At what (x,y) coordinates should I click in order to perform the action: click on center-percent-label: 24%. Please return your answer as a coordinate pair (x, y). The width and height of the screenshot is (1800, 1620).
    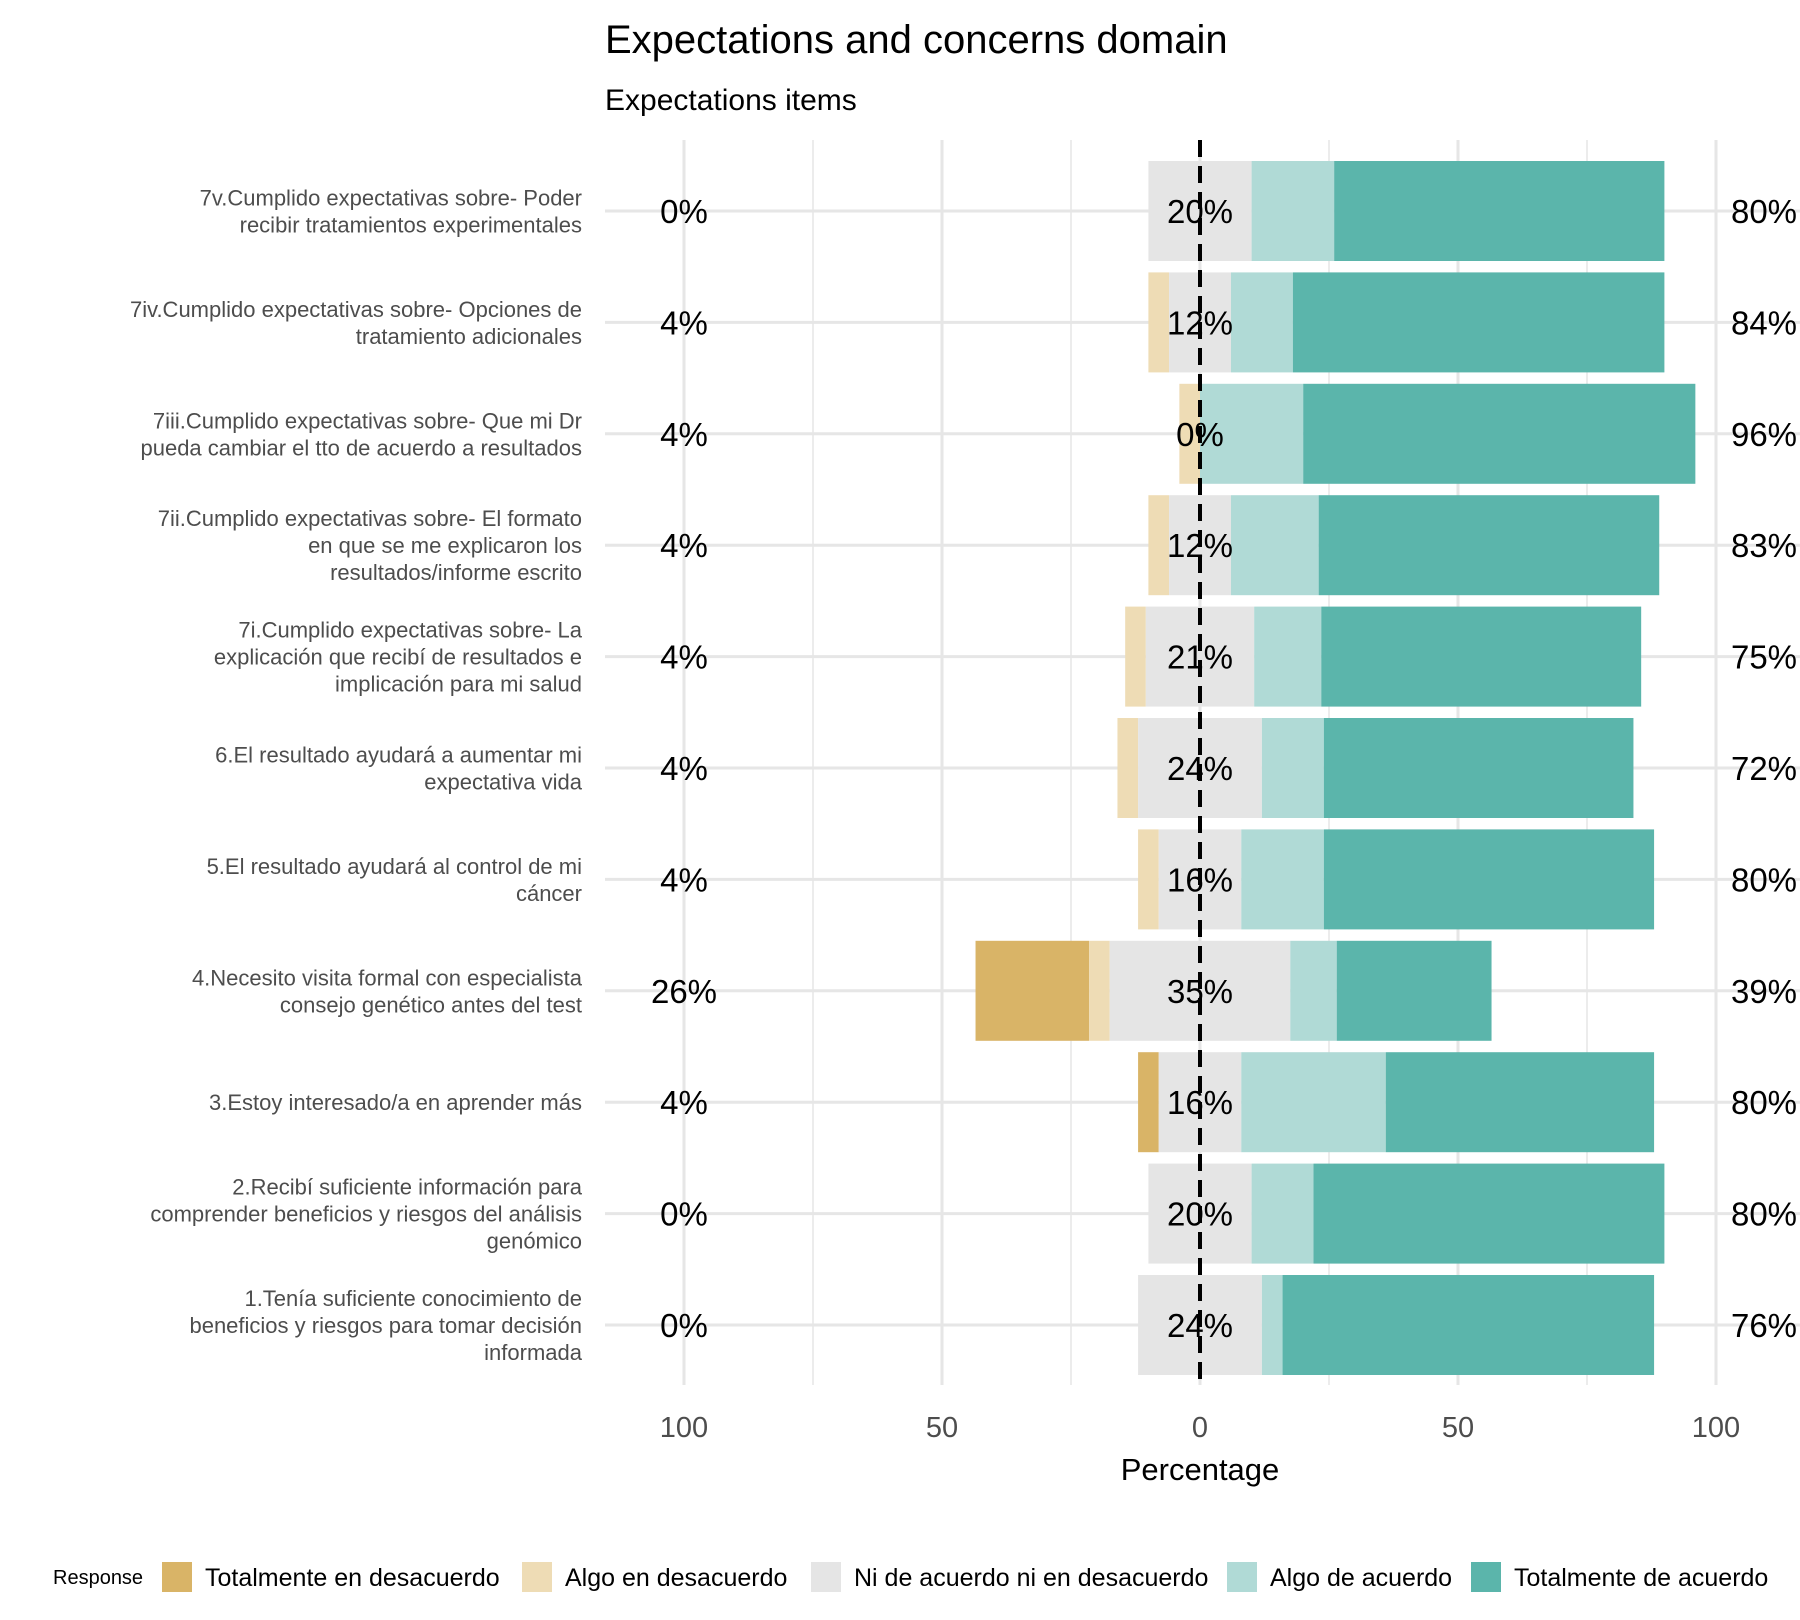
    Looking at the image, I should click on (1200, 1325).